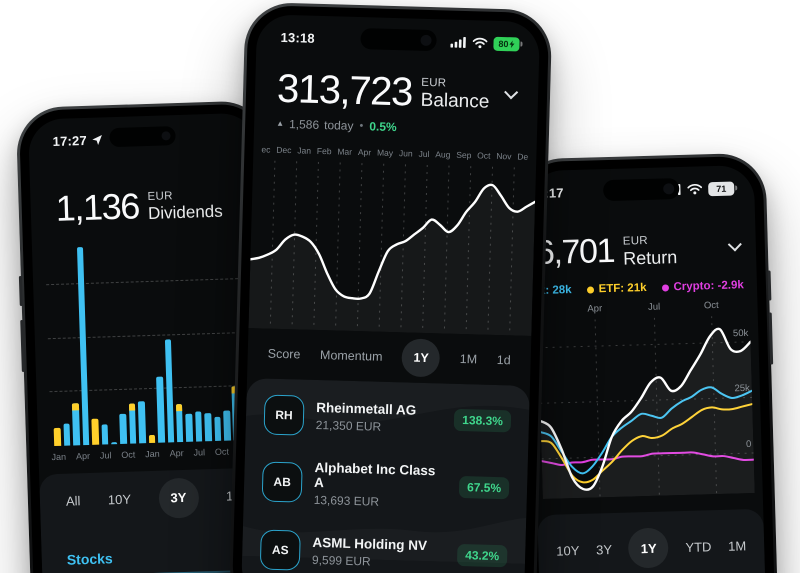 The image size is (800, 573). I want to click on holding-value: 21,350 EUR, so click(348, 425).